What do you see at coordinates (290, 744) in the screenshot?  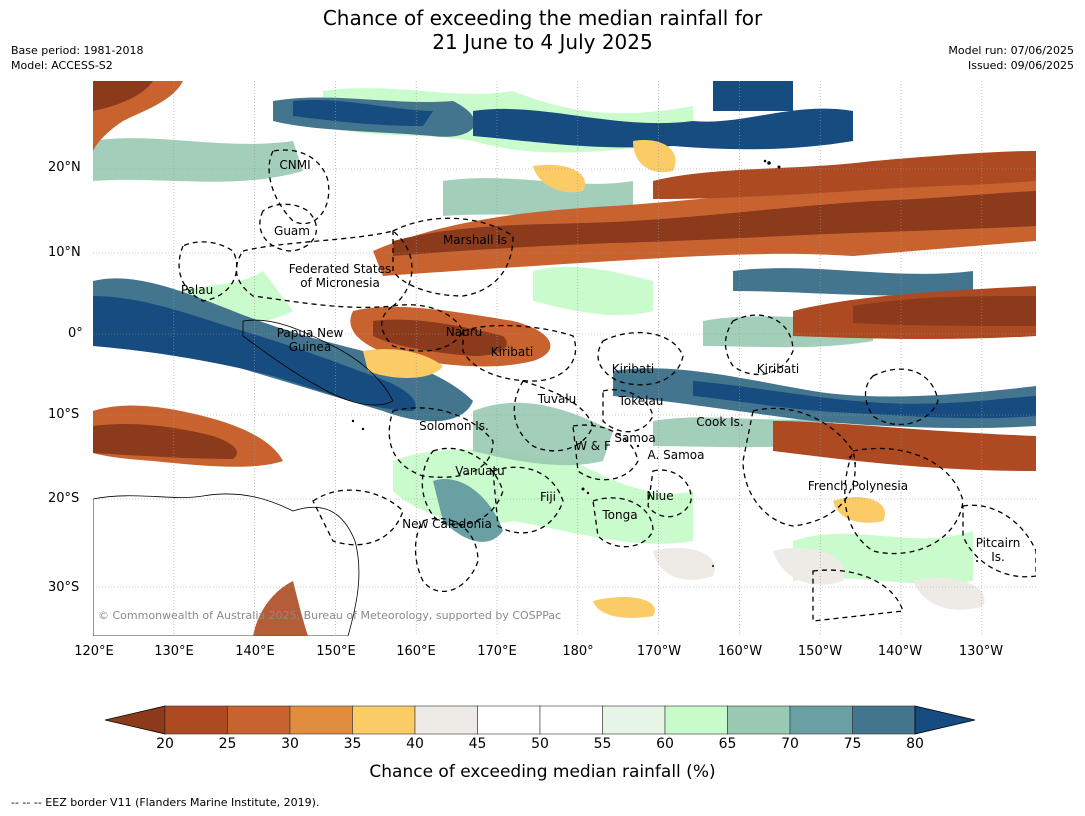 I see `colorbar-label: 30` at bounding box center [290, 744].